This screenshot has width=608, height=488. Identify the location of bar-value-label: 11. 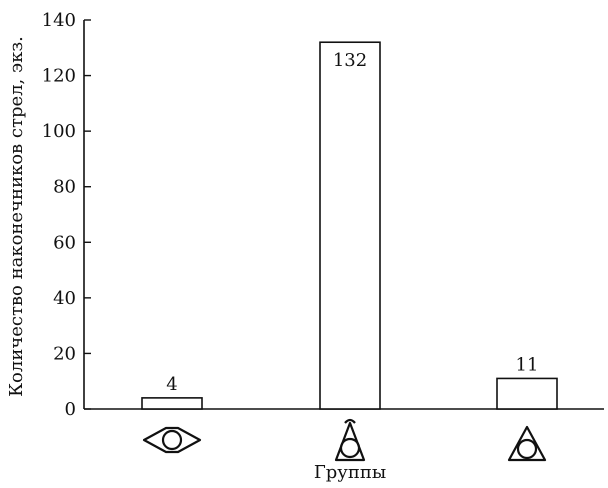
(527, 364).